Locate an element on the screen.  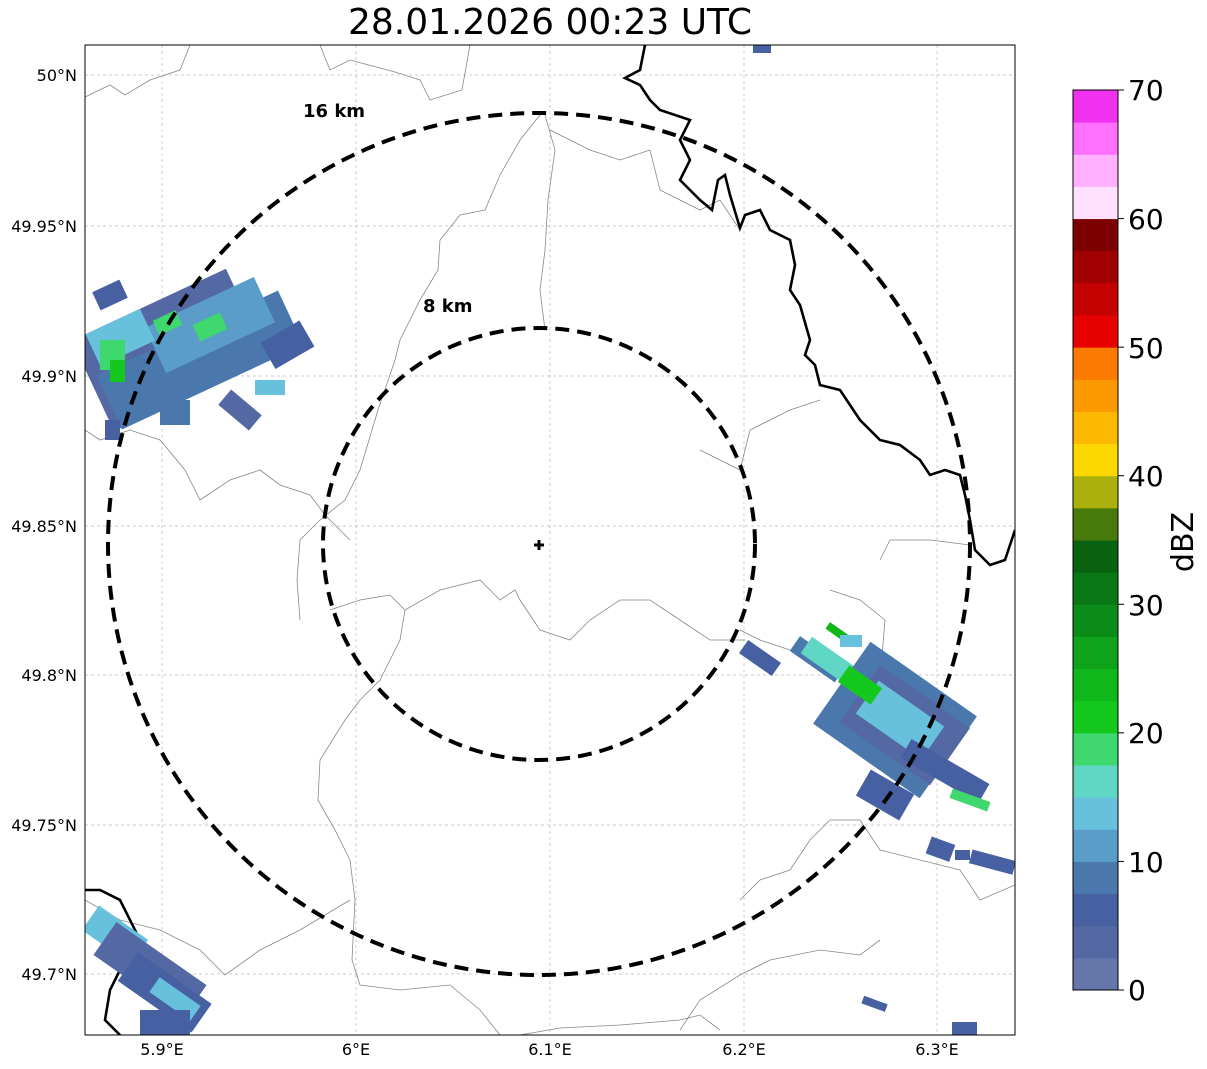
colorbar-tick-label: 40 is located at coordinates (1146, 476).